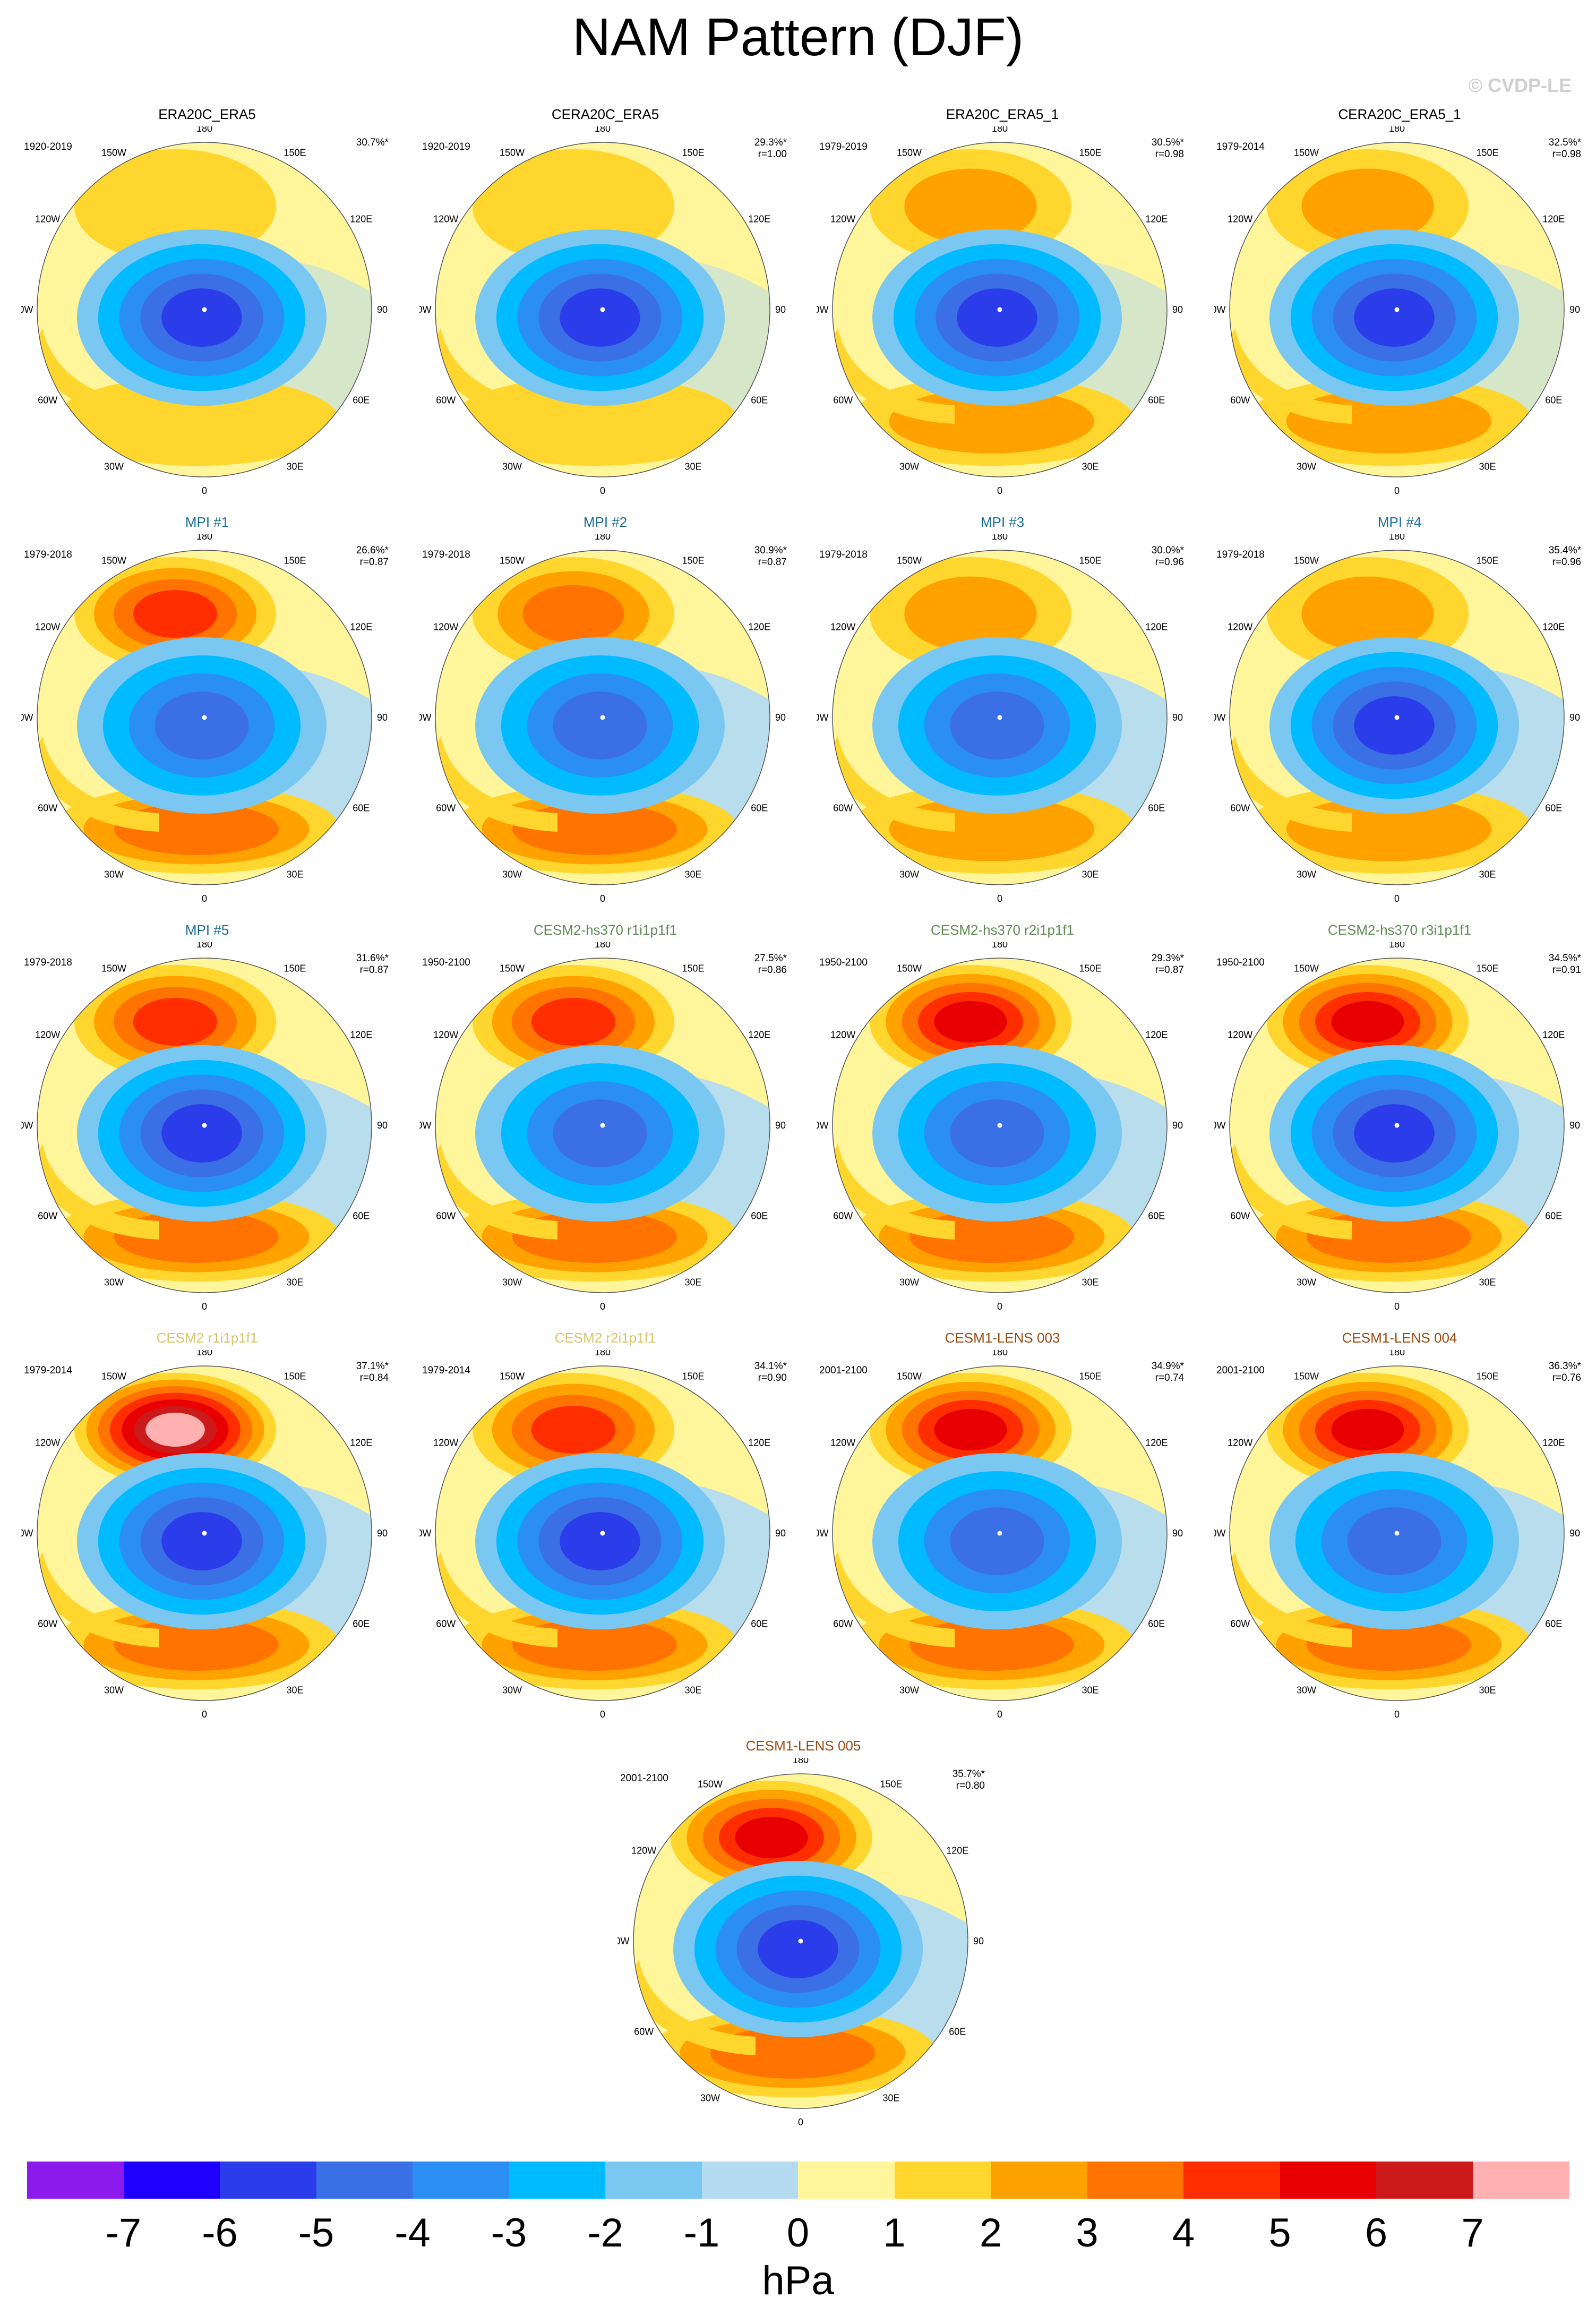 This screenshot has width=1596, height=2315. I want to click on panel-period: 1979-2014, so click(1241, 146).